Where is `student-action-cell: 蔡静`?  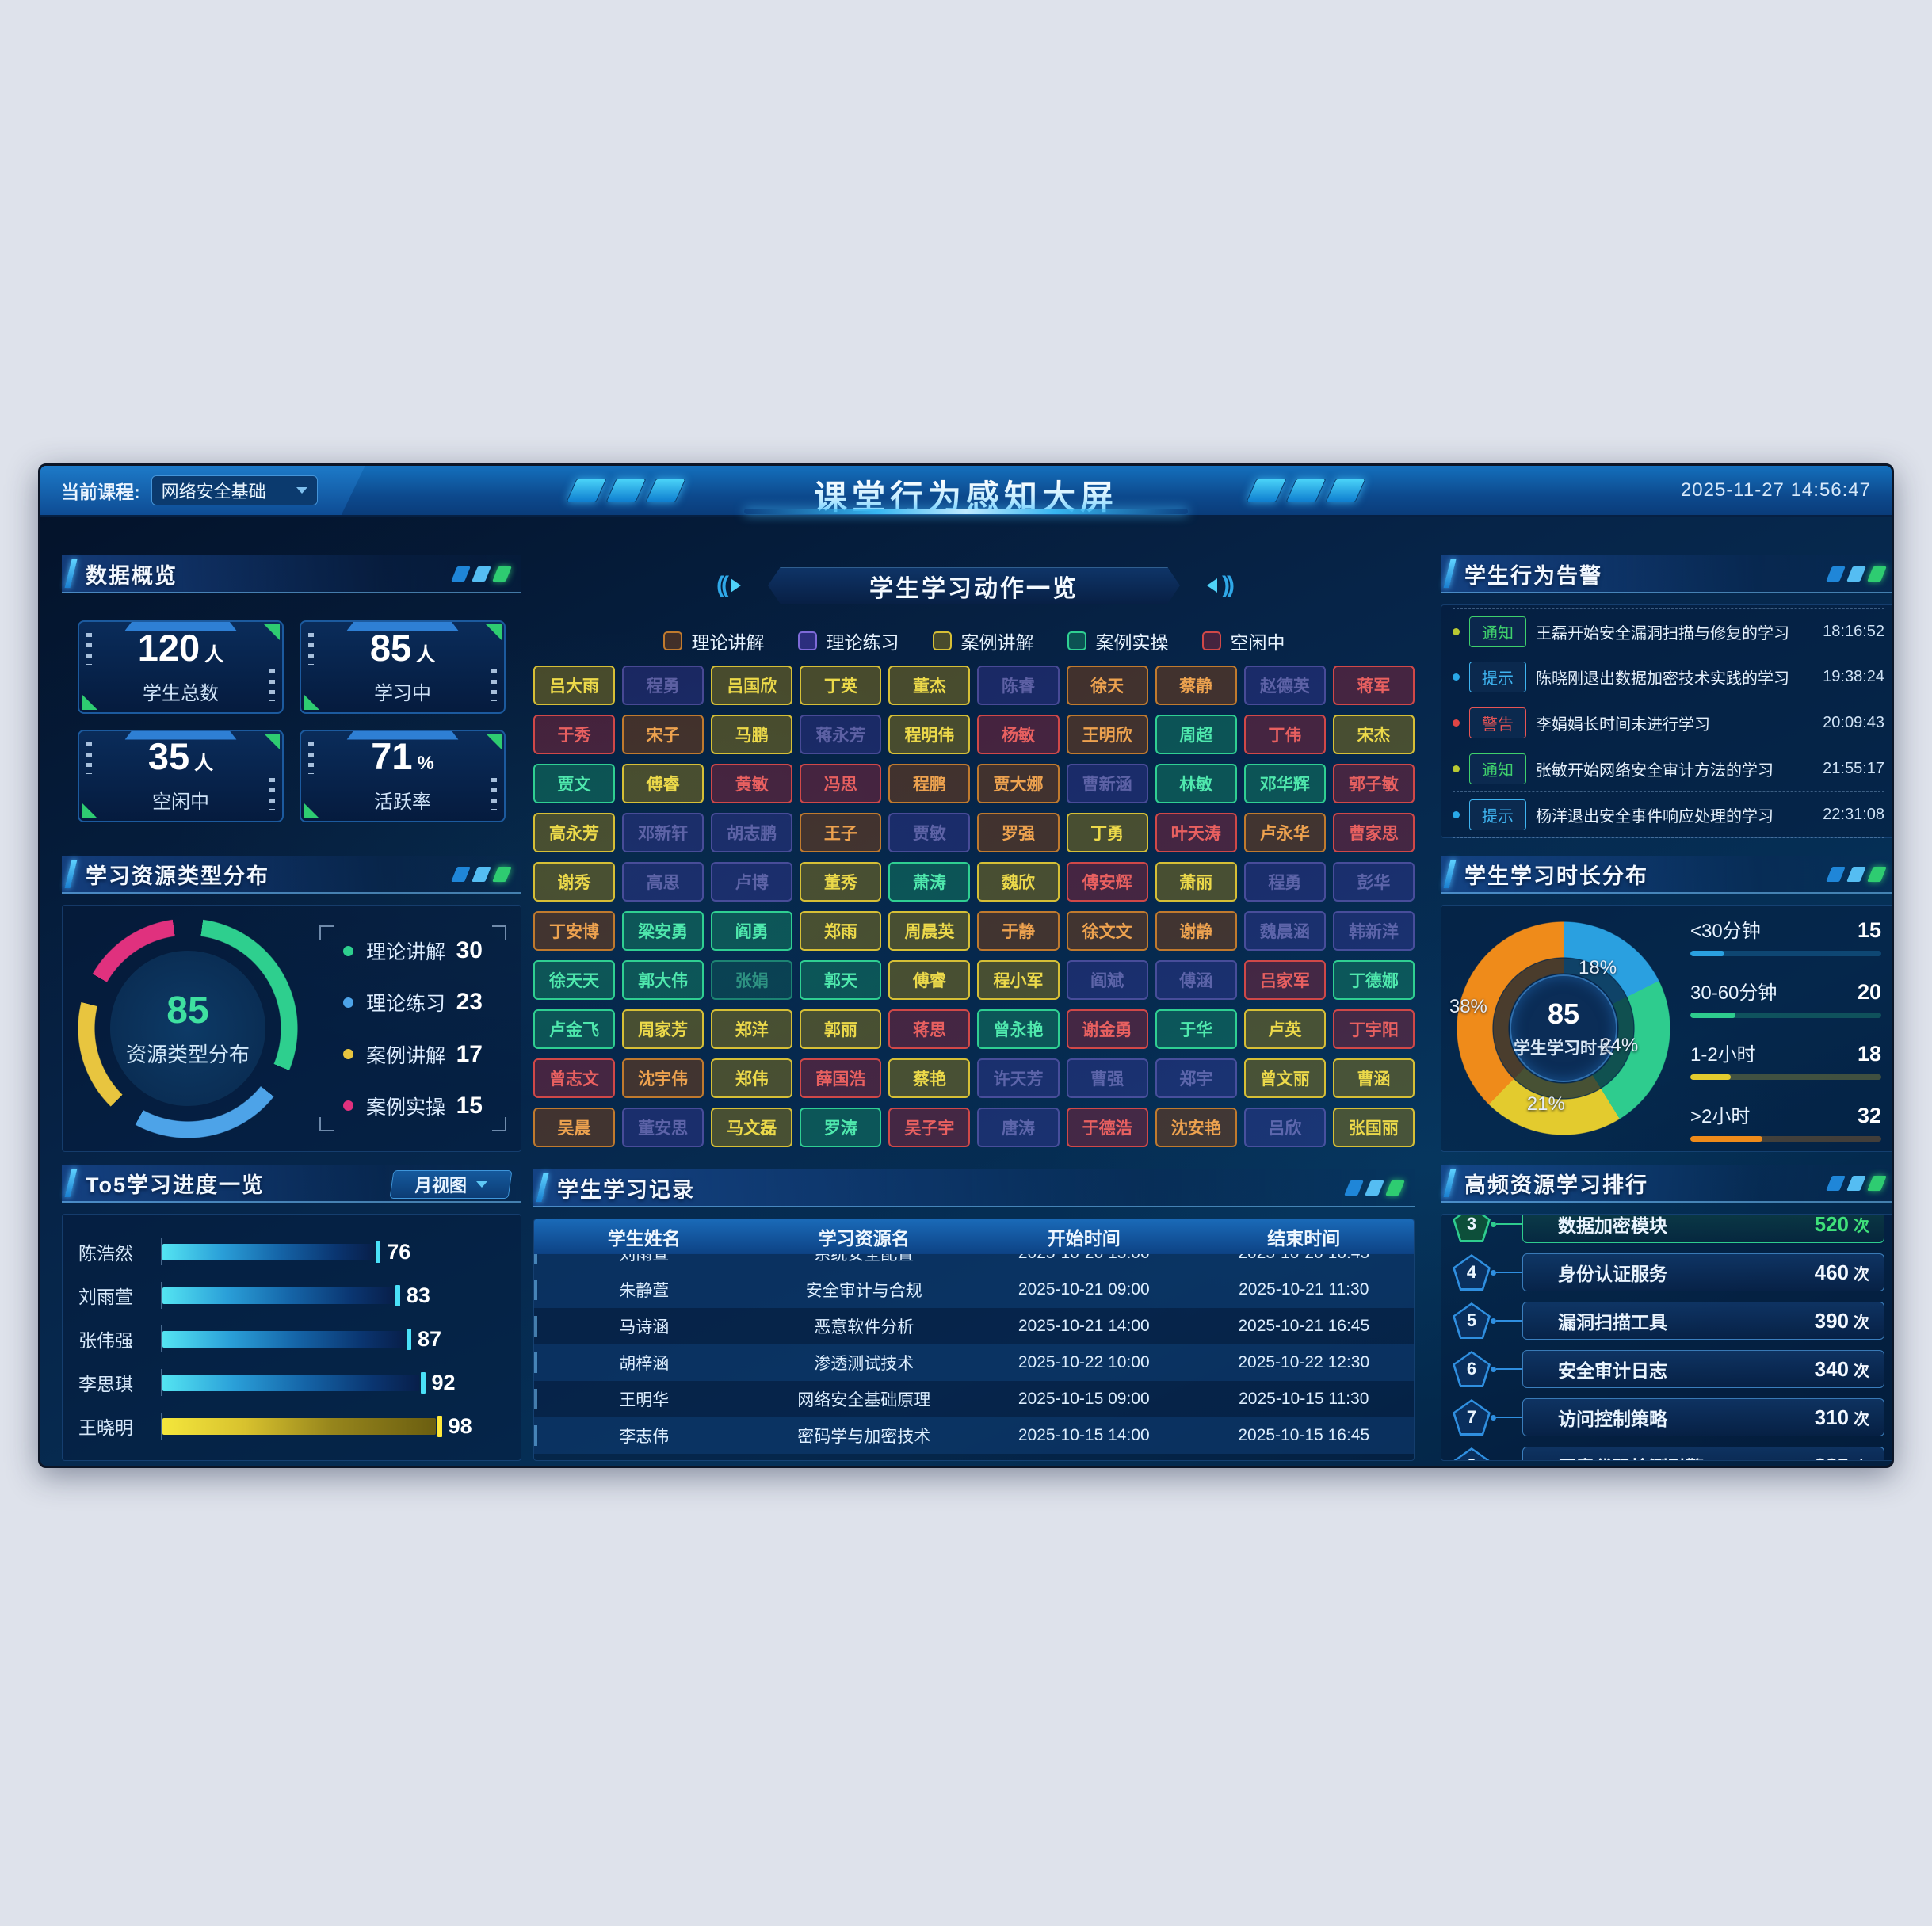 student-action-cell: 蔡静 is located at coordinates (1196, 685).